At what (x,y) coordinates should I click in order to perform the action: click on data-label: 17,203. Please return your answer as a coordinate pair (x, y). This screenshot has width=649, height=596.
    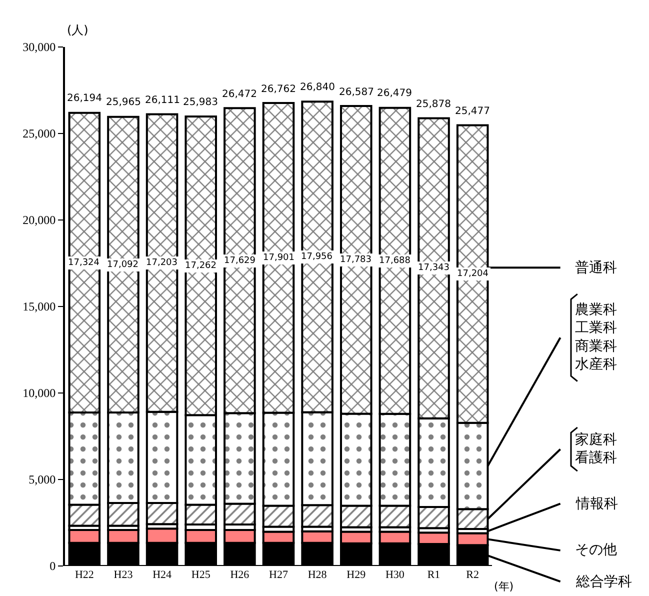
    Looking at the image, I should click on (162, 263).